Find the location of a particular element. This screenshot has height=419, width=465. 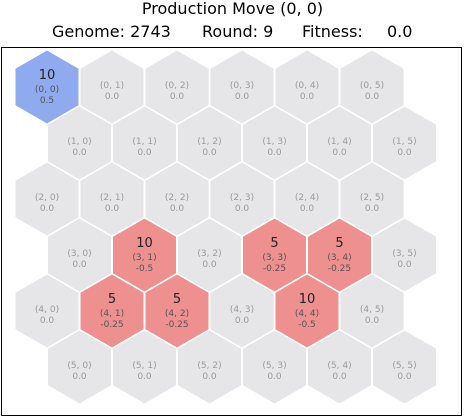

hex-cell-4-4: 10 (4, 4)-0.5 is located at coordinates (307, 311).